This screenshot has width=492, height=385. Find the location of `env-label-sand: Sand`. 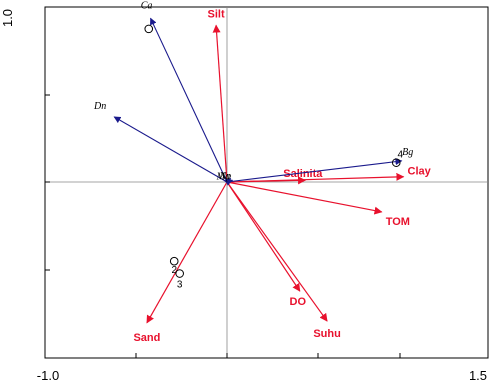

env-label-sand: Sand is located at coordinates (146, 338).